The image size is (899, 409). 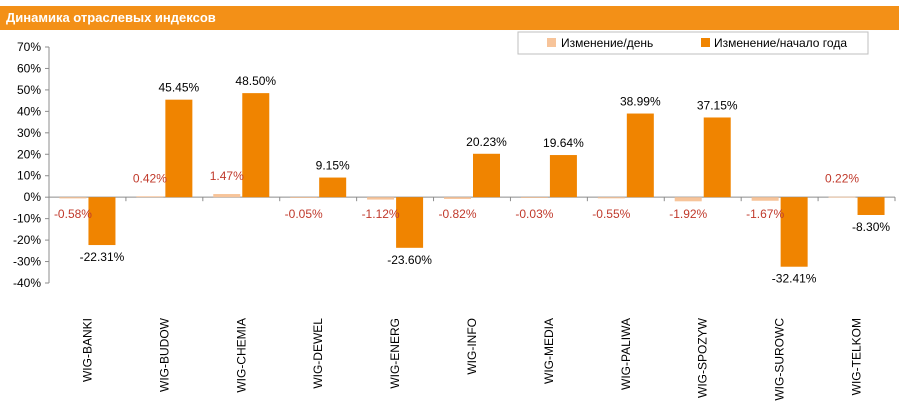 I want to click on data-label-year: 48.50%, so click(x=255, y=81).